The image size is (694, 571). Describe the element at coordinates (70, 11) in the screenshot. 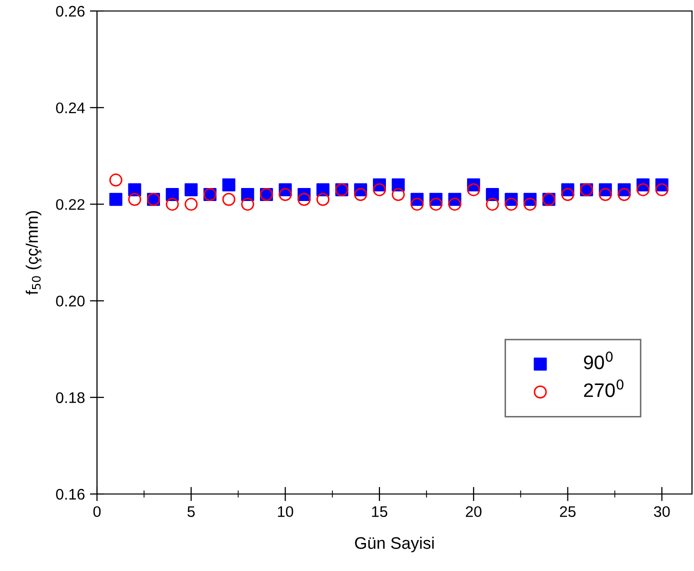

I see `y-tick-label: 0.26` at that location.